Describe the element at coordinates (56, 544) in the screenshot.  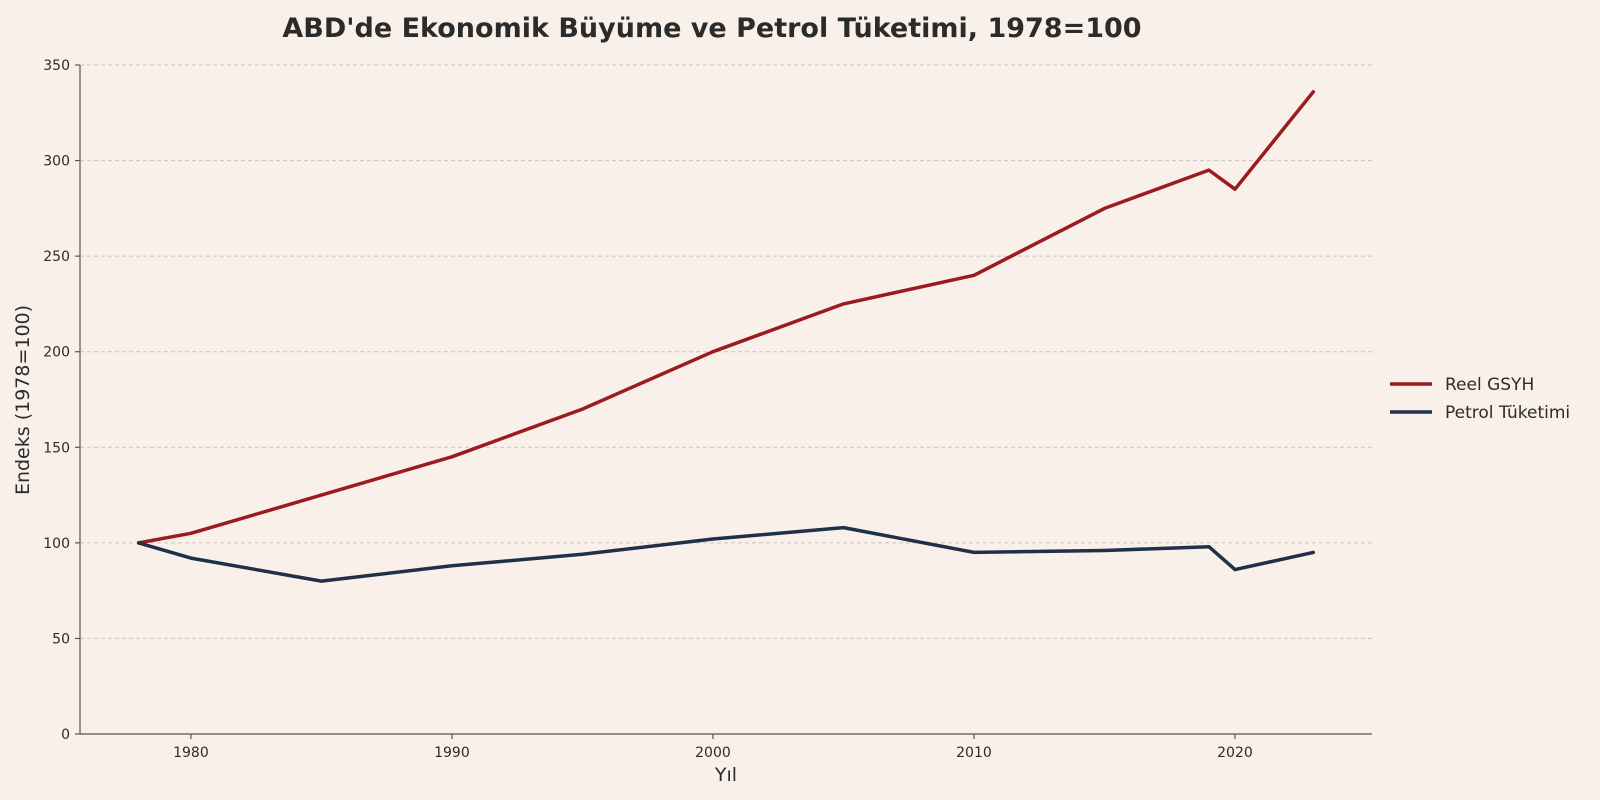
I see `y-tick-label: 100` at that location.